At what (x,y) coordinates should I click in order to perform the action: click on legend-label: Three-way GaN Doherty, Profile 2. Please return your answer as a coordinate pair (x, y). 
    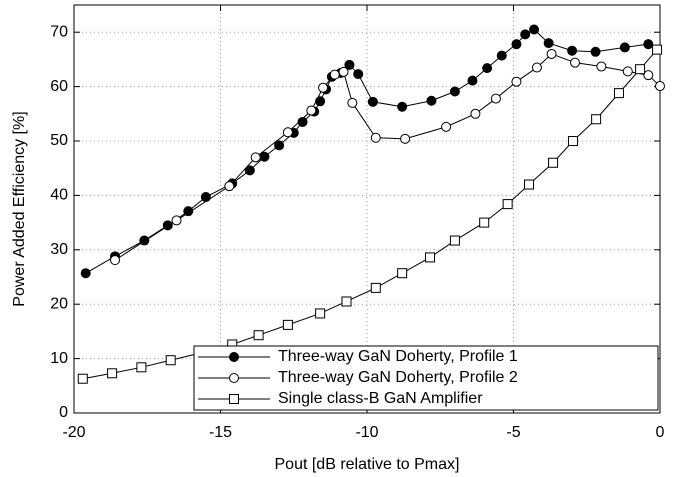
    Looking at the image, I should click on (398, 377).